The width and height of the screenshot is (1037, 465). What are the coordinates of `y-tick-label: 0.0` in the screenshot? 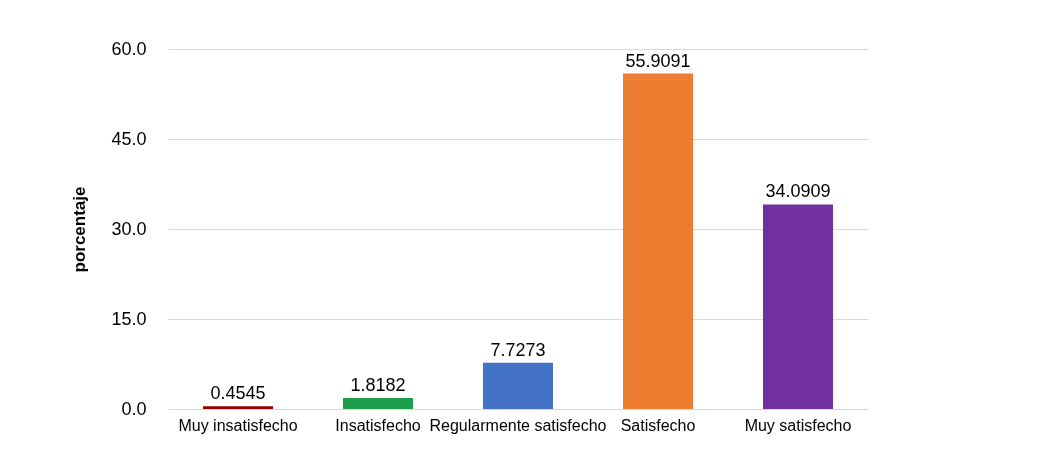 It's located at (134, 408).